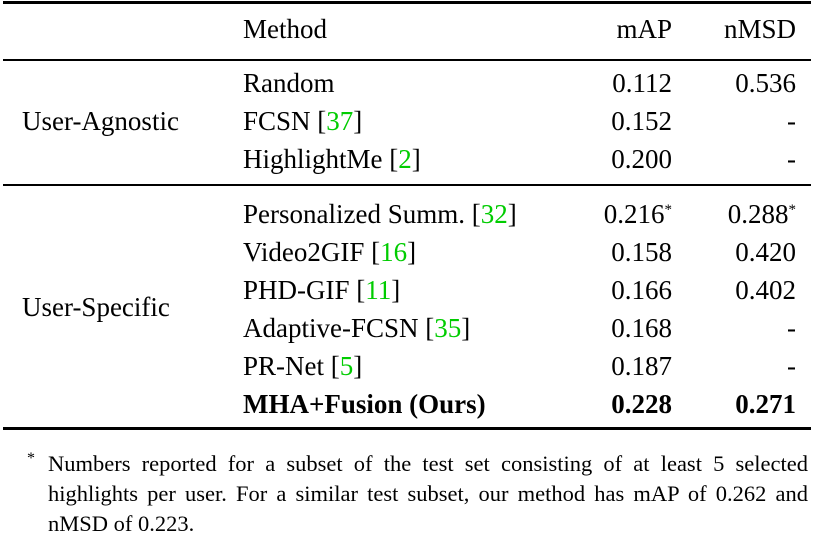 This screenshot has width=818, height=539. I want to click on citation-link: 11, so click(378, 290).